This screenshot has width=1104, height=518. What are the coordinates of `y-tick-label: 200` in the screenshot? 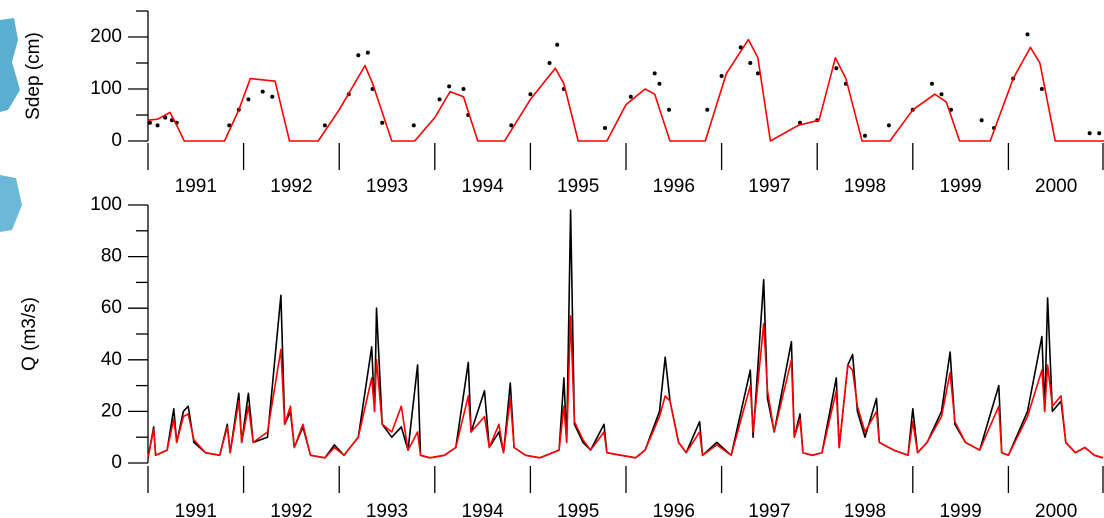 It's located at (106, 36).